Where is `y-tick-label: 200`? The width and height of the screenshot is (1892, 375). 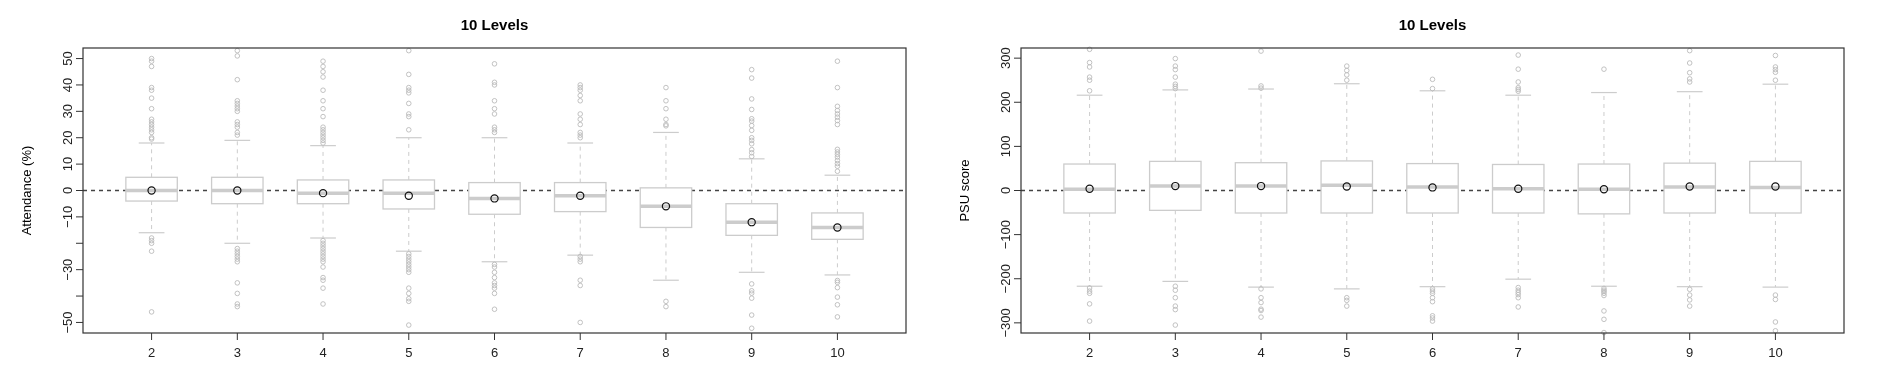 y-tick-label: 200 is located at coordinates (1005, 102).